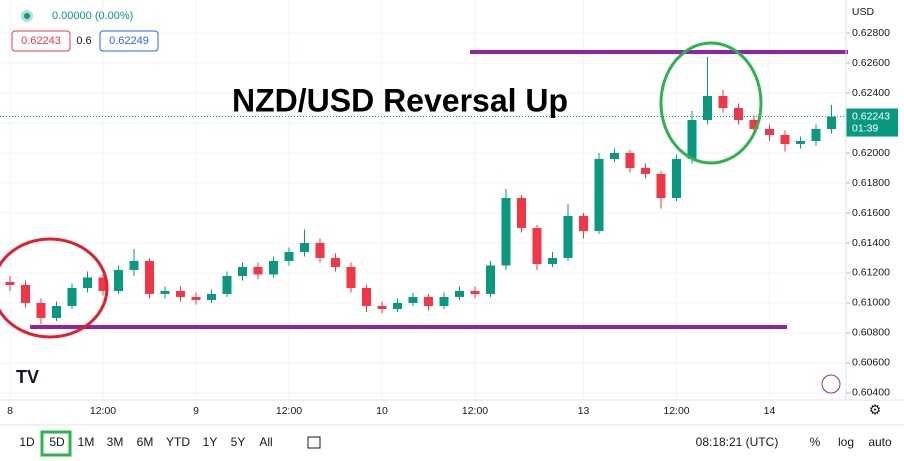  I want to click on price-tag, so click(872, 122).